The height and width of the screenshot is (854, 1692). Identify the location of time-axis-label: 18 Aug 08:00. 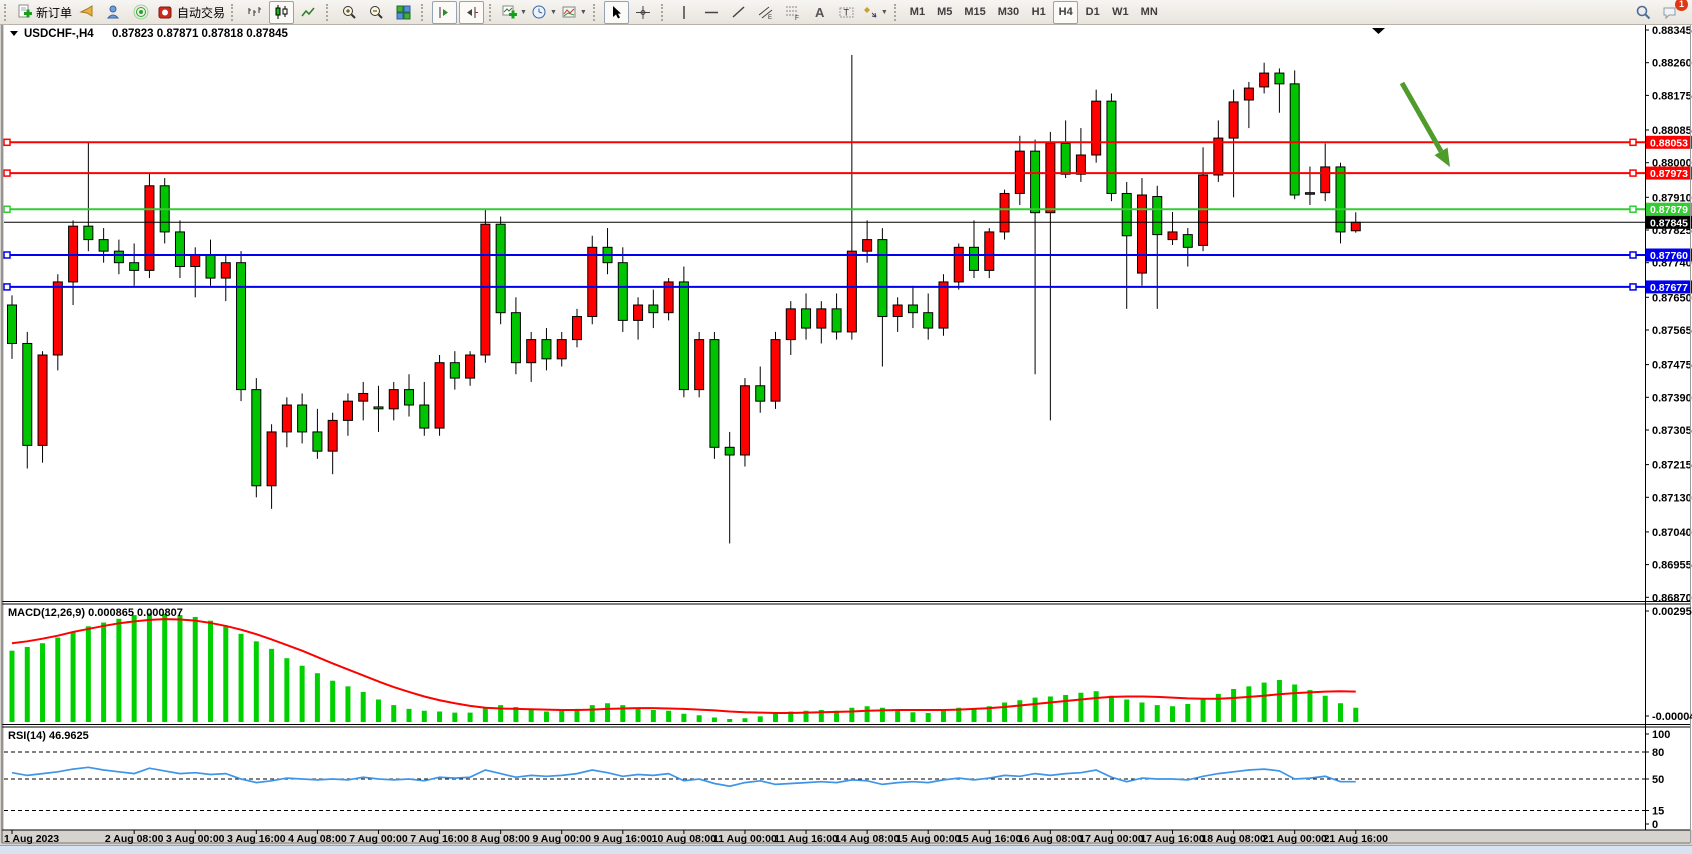
(1233, 839).